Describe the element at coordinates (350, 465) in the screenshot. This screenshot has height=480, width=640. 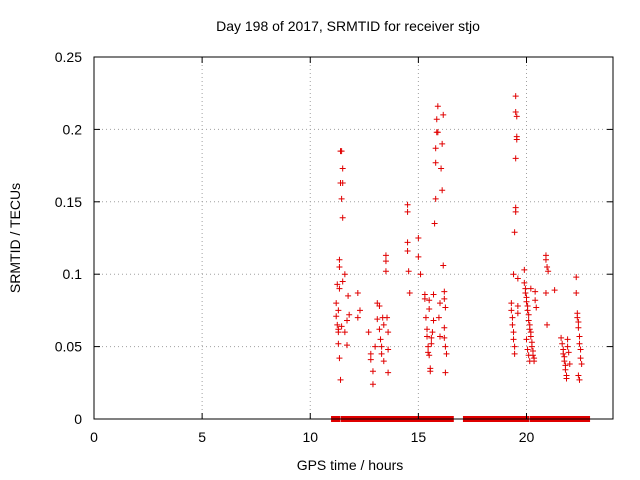
I see `x-axis-label: GPS time / hours` at that location.